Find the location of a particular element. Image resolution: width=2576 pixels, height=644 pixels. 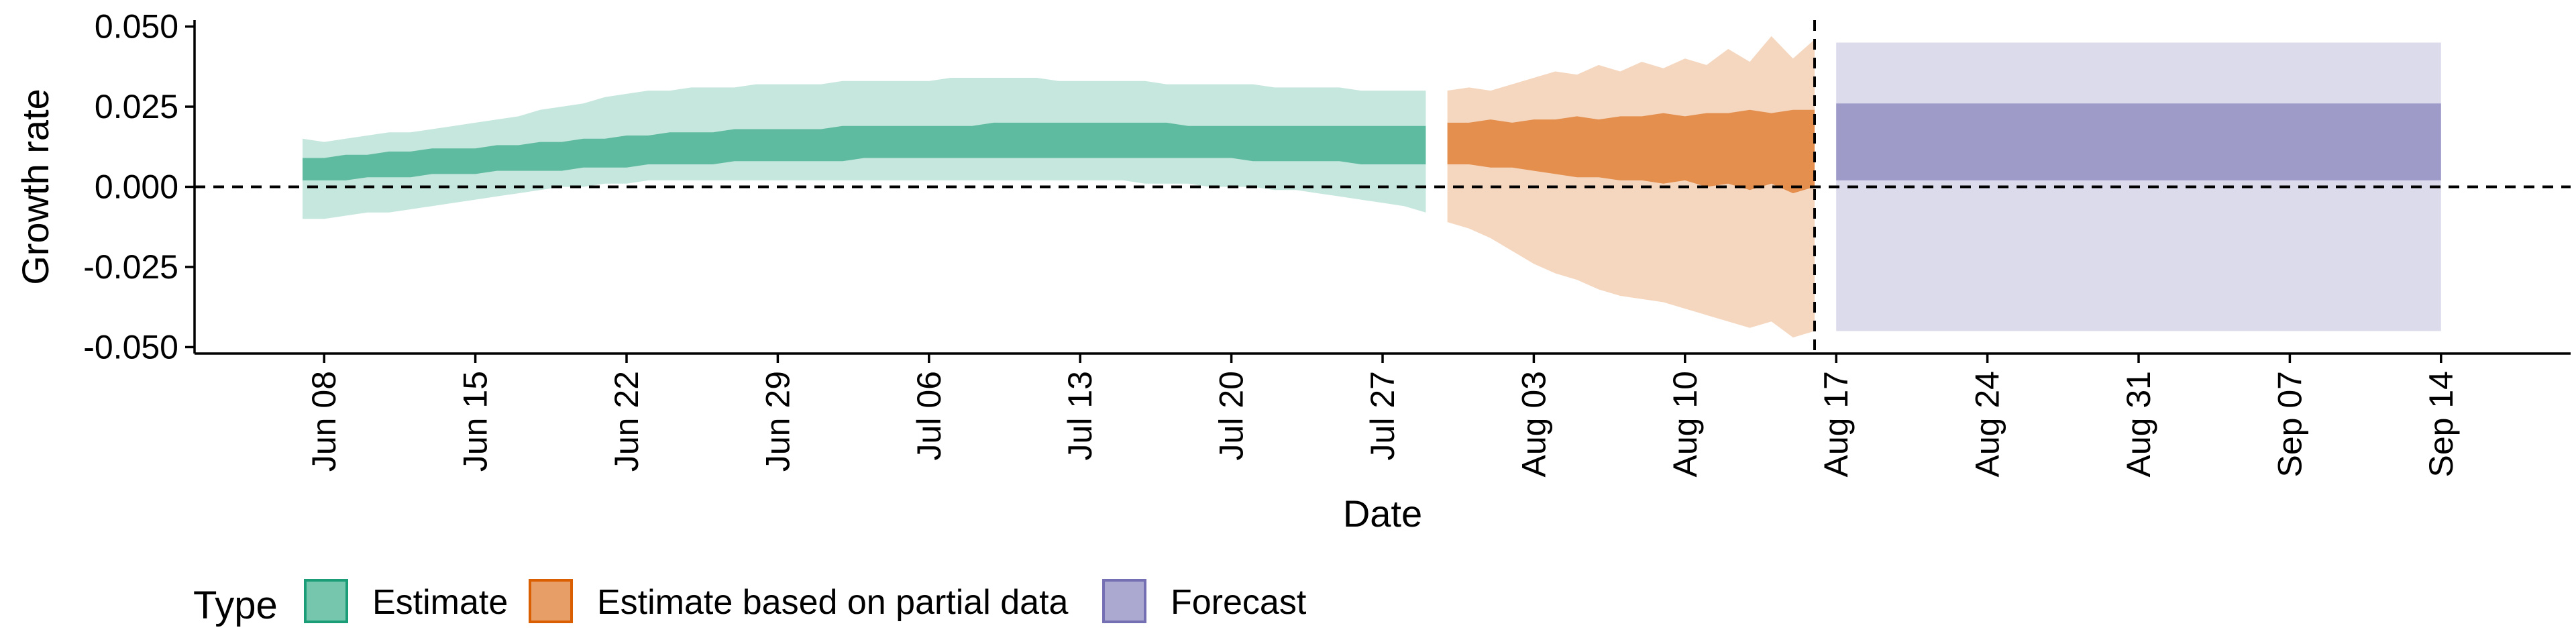

x-tick-label: Aug 31 is located at coordinates (2138, 424).